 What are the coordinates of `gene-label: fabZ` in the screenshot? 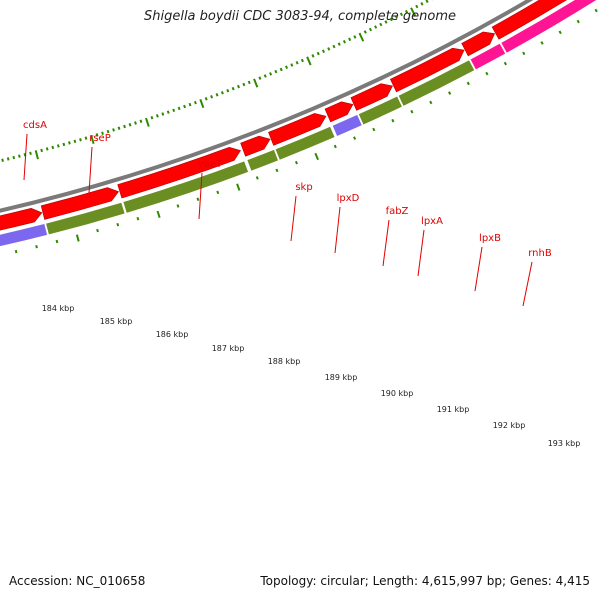 It's located at (397, 211).